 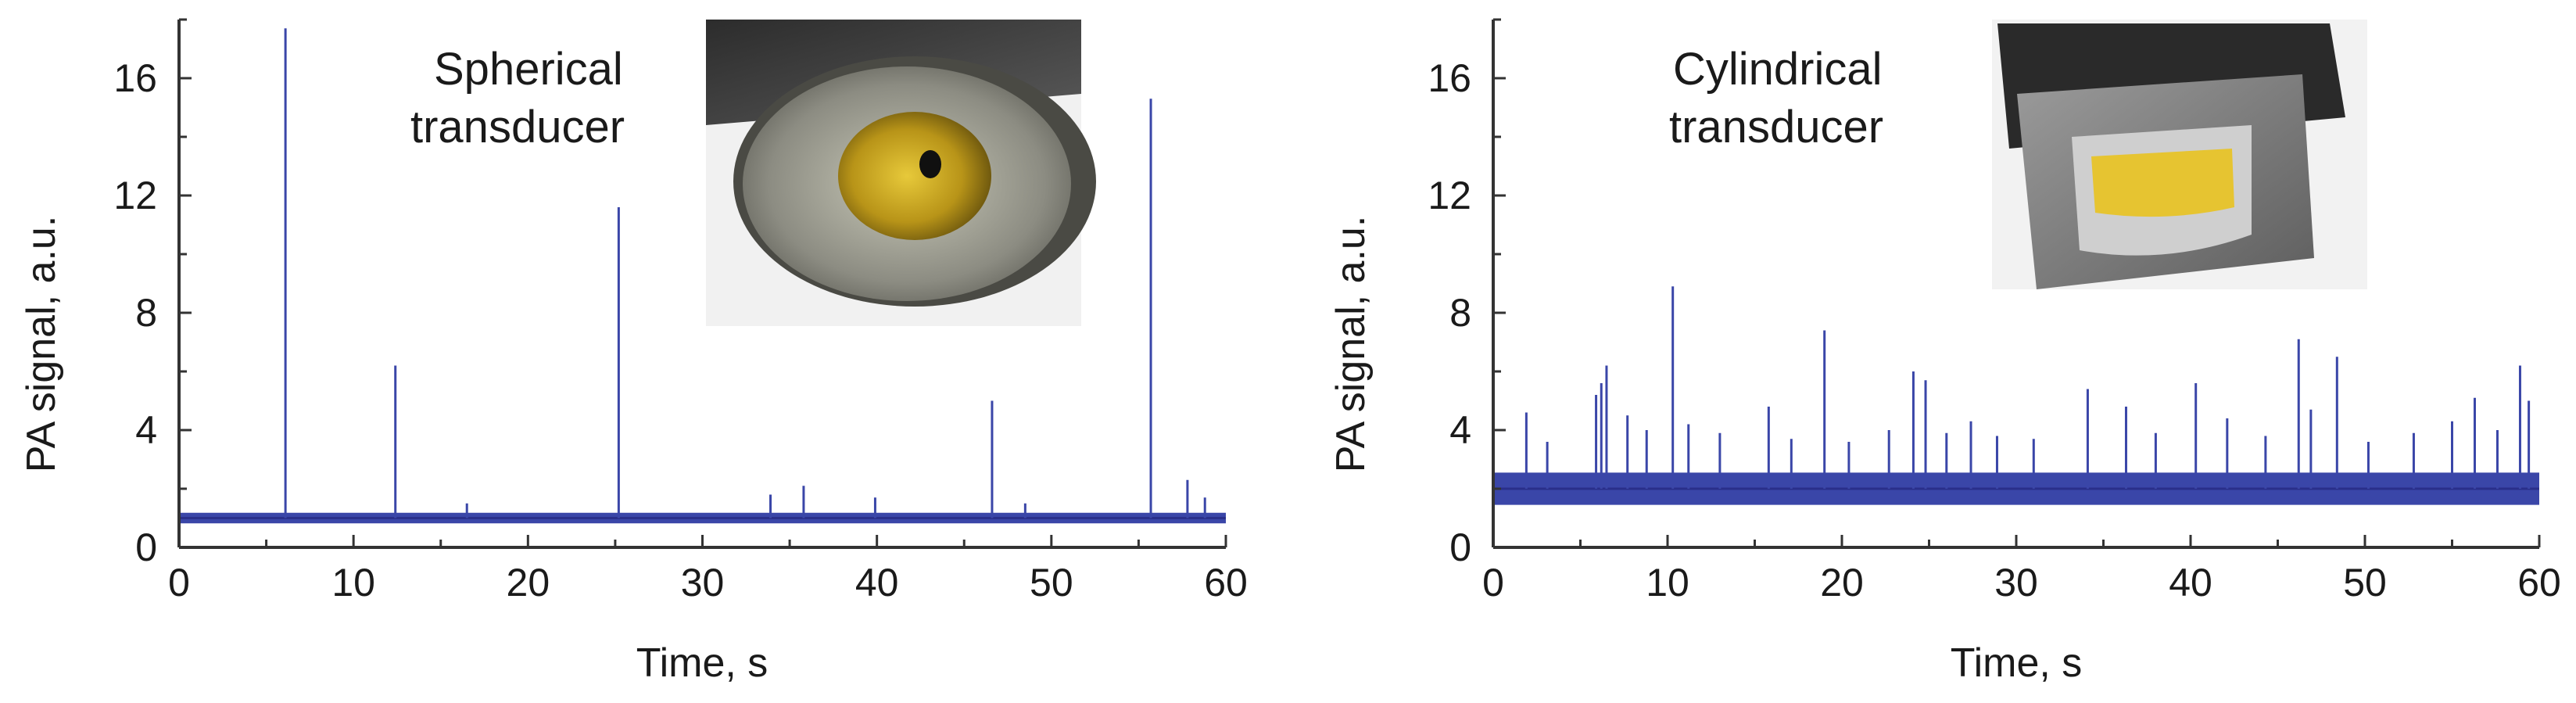 I want to click on spherical-transducer-photo, so click(x=901, y=173).